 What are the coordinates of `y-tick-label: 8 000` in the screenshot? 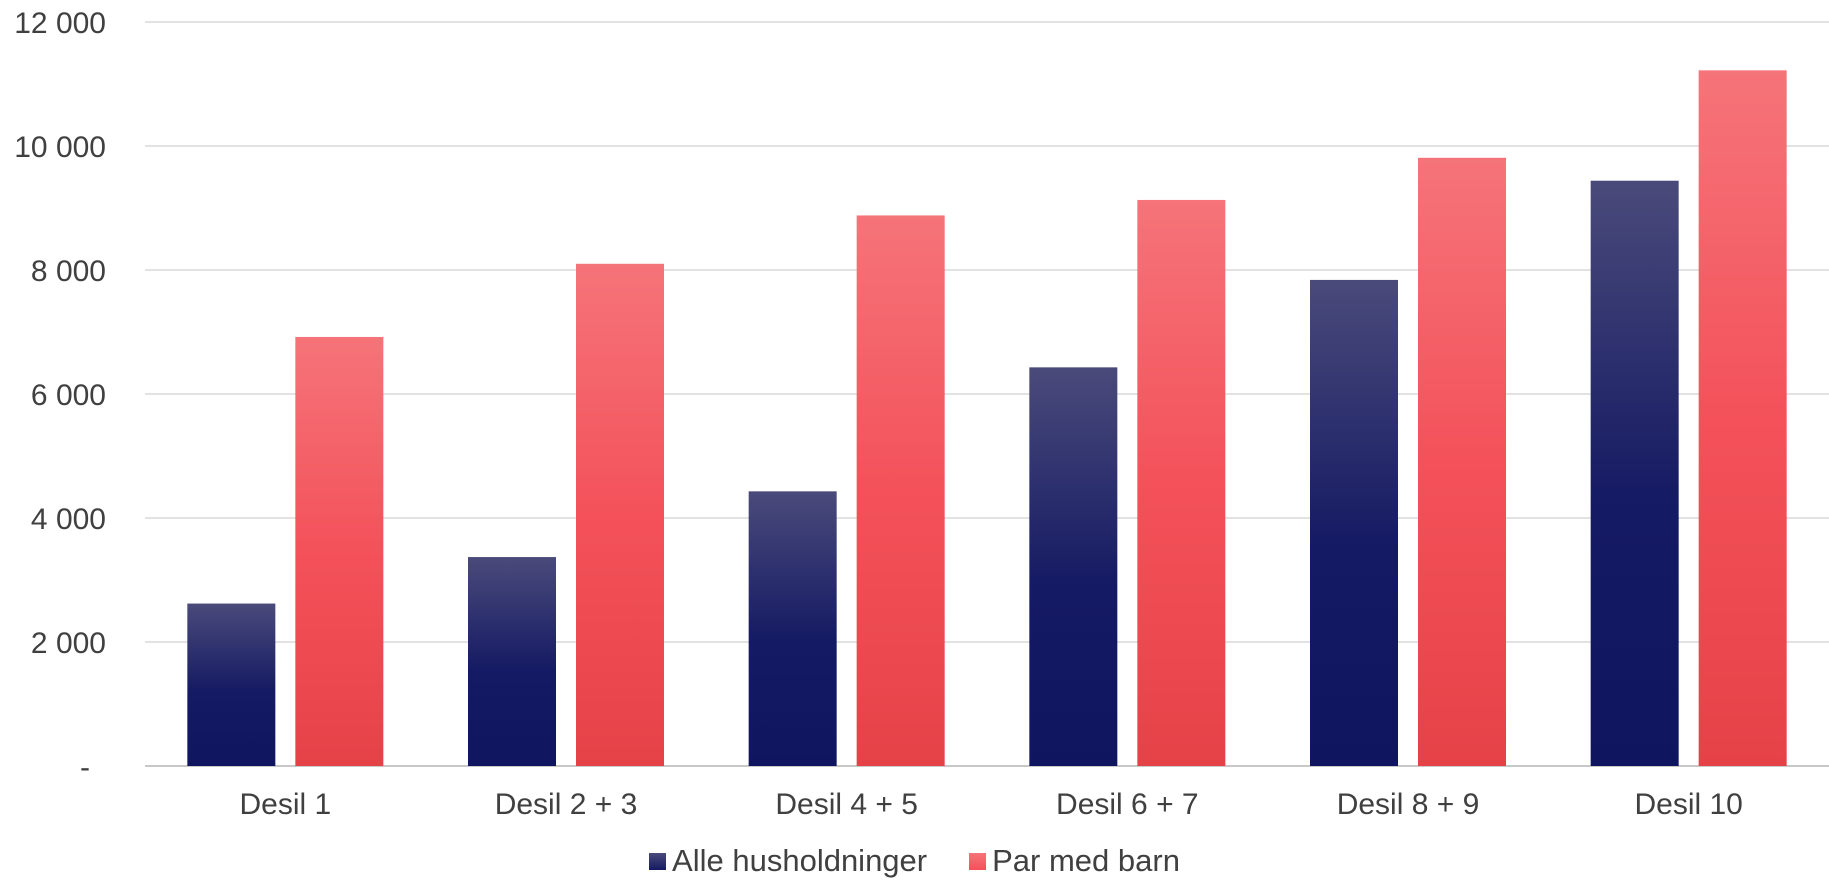 It's located at (68, 271).